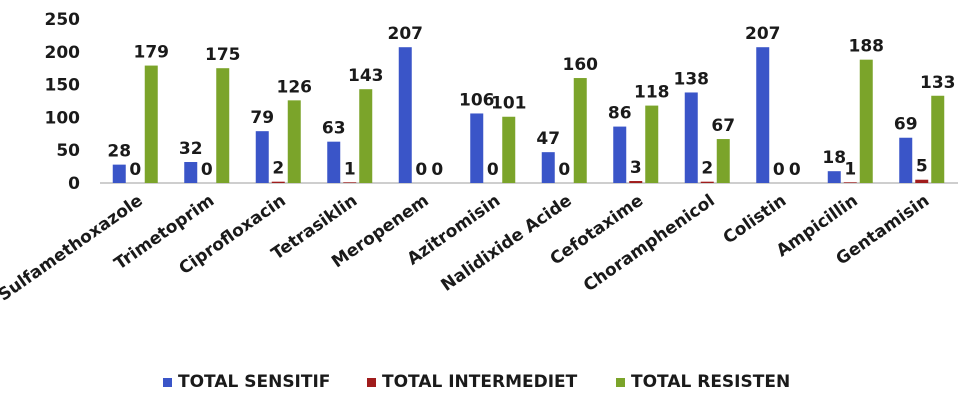 The height and width of the screenshot is (407, 972). I want to click on legend-label: TOTAL SENSITIF, so click(254, 382).